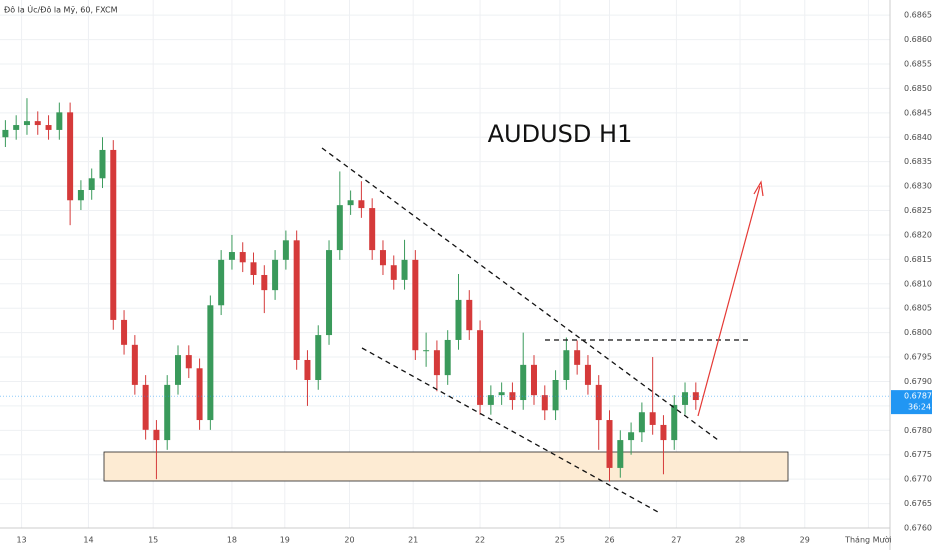 The height and width of the screenshot is (550, 932). I want to click on support-zone, so click(446, 466).